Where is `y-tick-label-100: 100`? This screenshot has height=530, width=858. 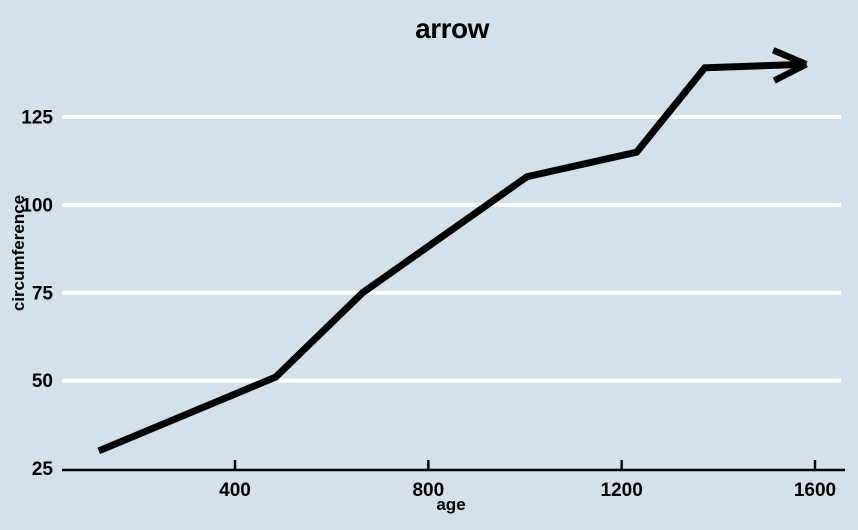
y-tick-label-100: 100 is located at coordinates (37, 205).